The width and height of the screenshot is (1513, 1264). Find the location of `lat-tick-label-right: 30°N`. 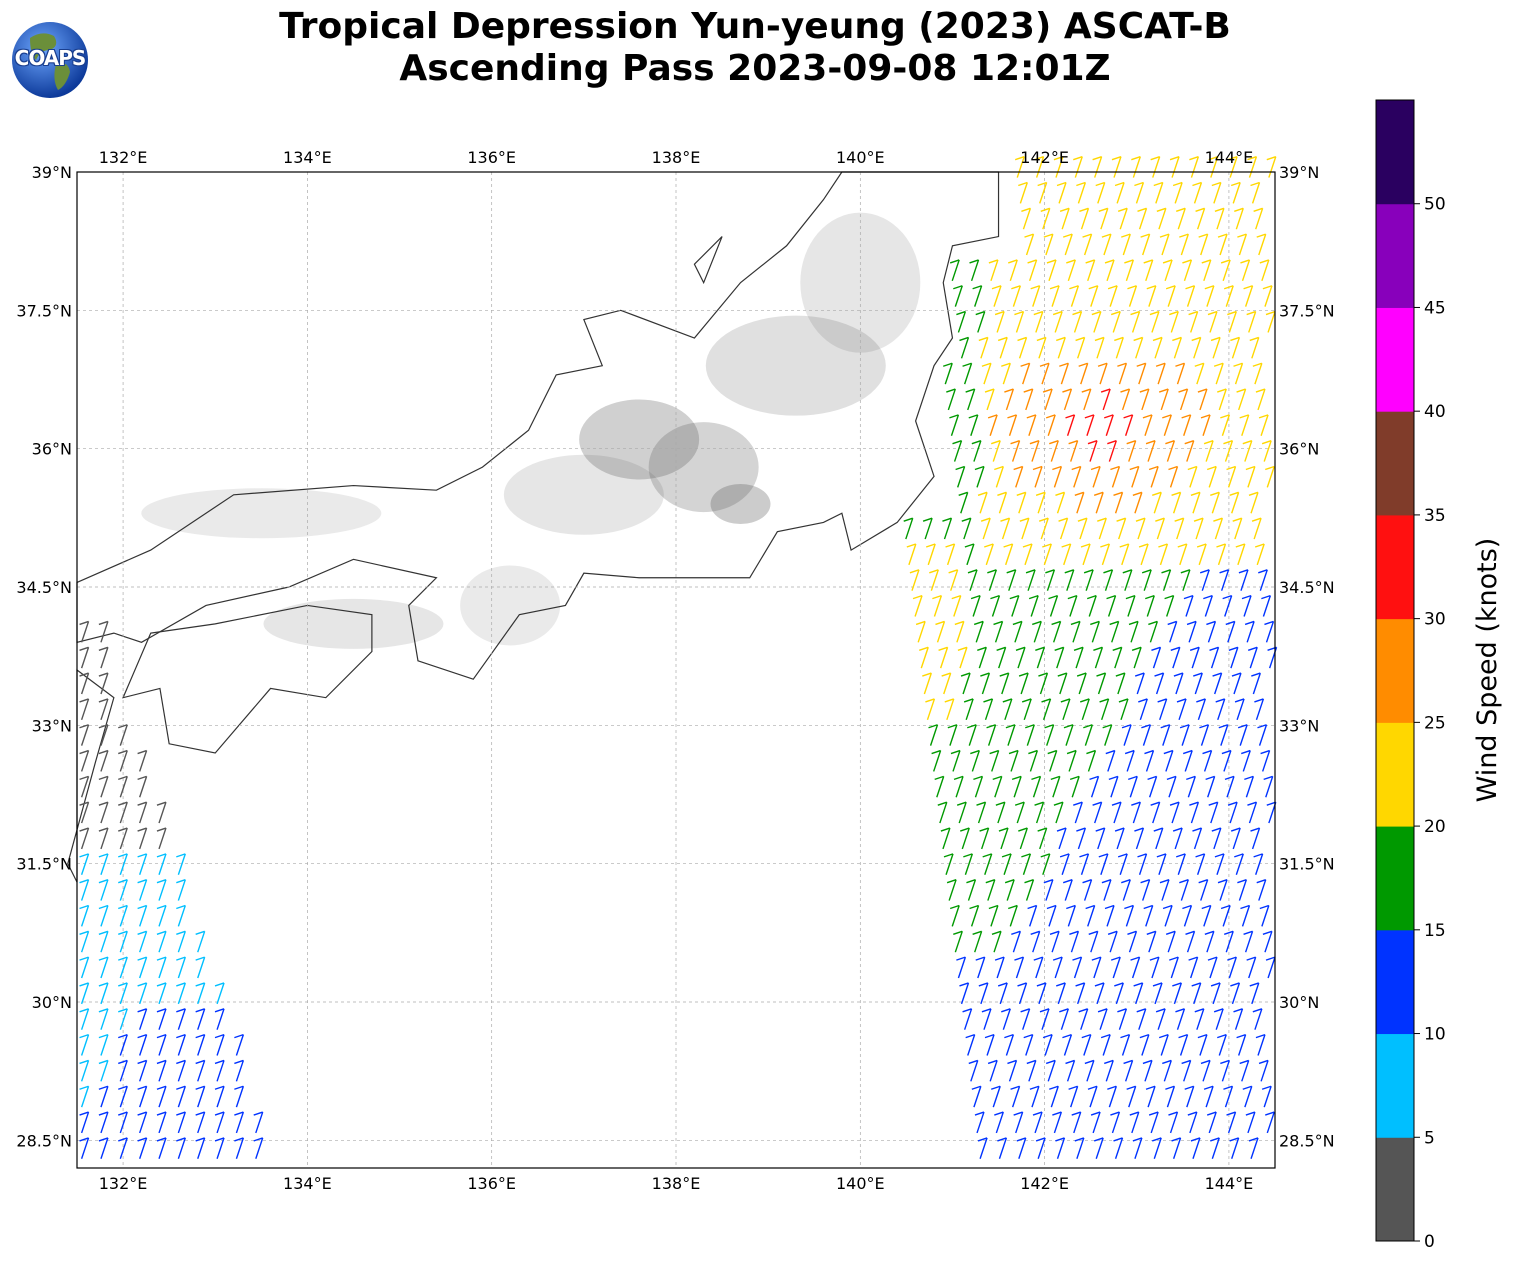

lat-tick-label-right: 30°N is located at coordinates (1299, 1002).